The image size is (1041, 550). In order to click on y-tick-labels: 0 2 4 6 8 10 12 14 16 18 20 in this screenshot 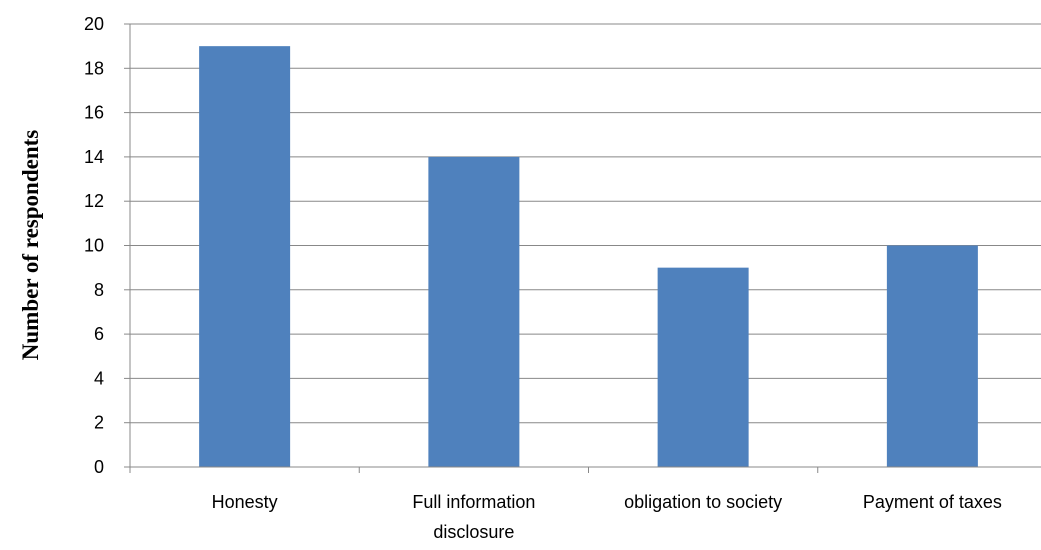, I will do `click(94, 245)`.